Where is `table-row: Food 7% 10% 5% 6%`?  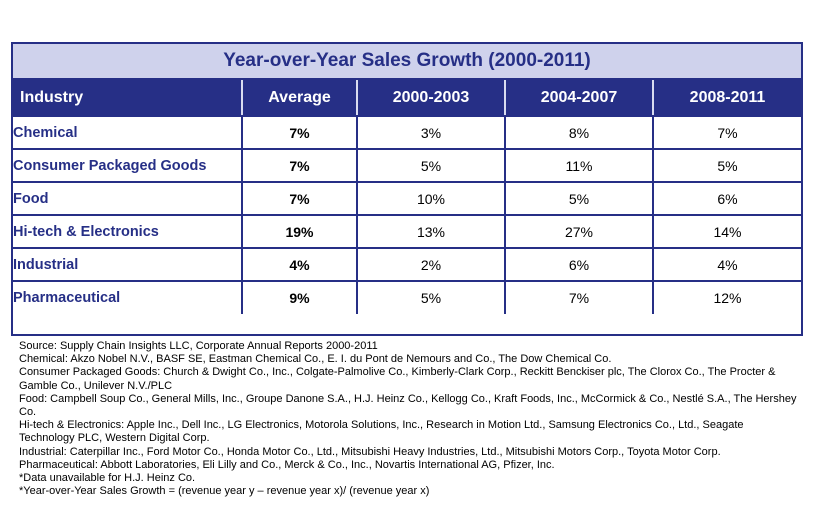
table-row: Food 7% 10% 5% 6% is located at coordinates (407, 198).